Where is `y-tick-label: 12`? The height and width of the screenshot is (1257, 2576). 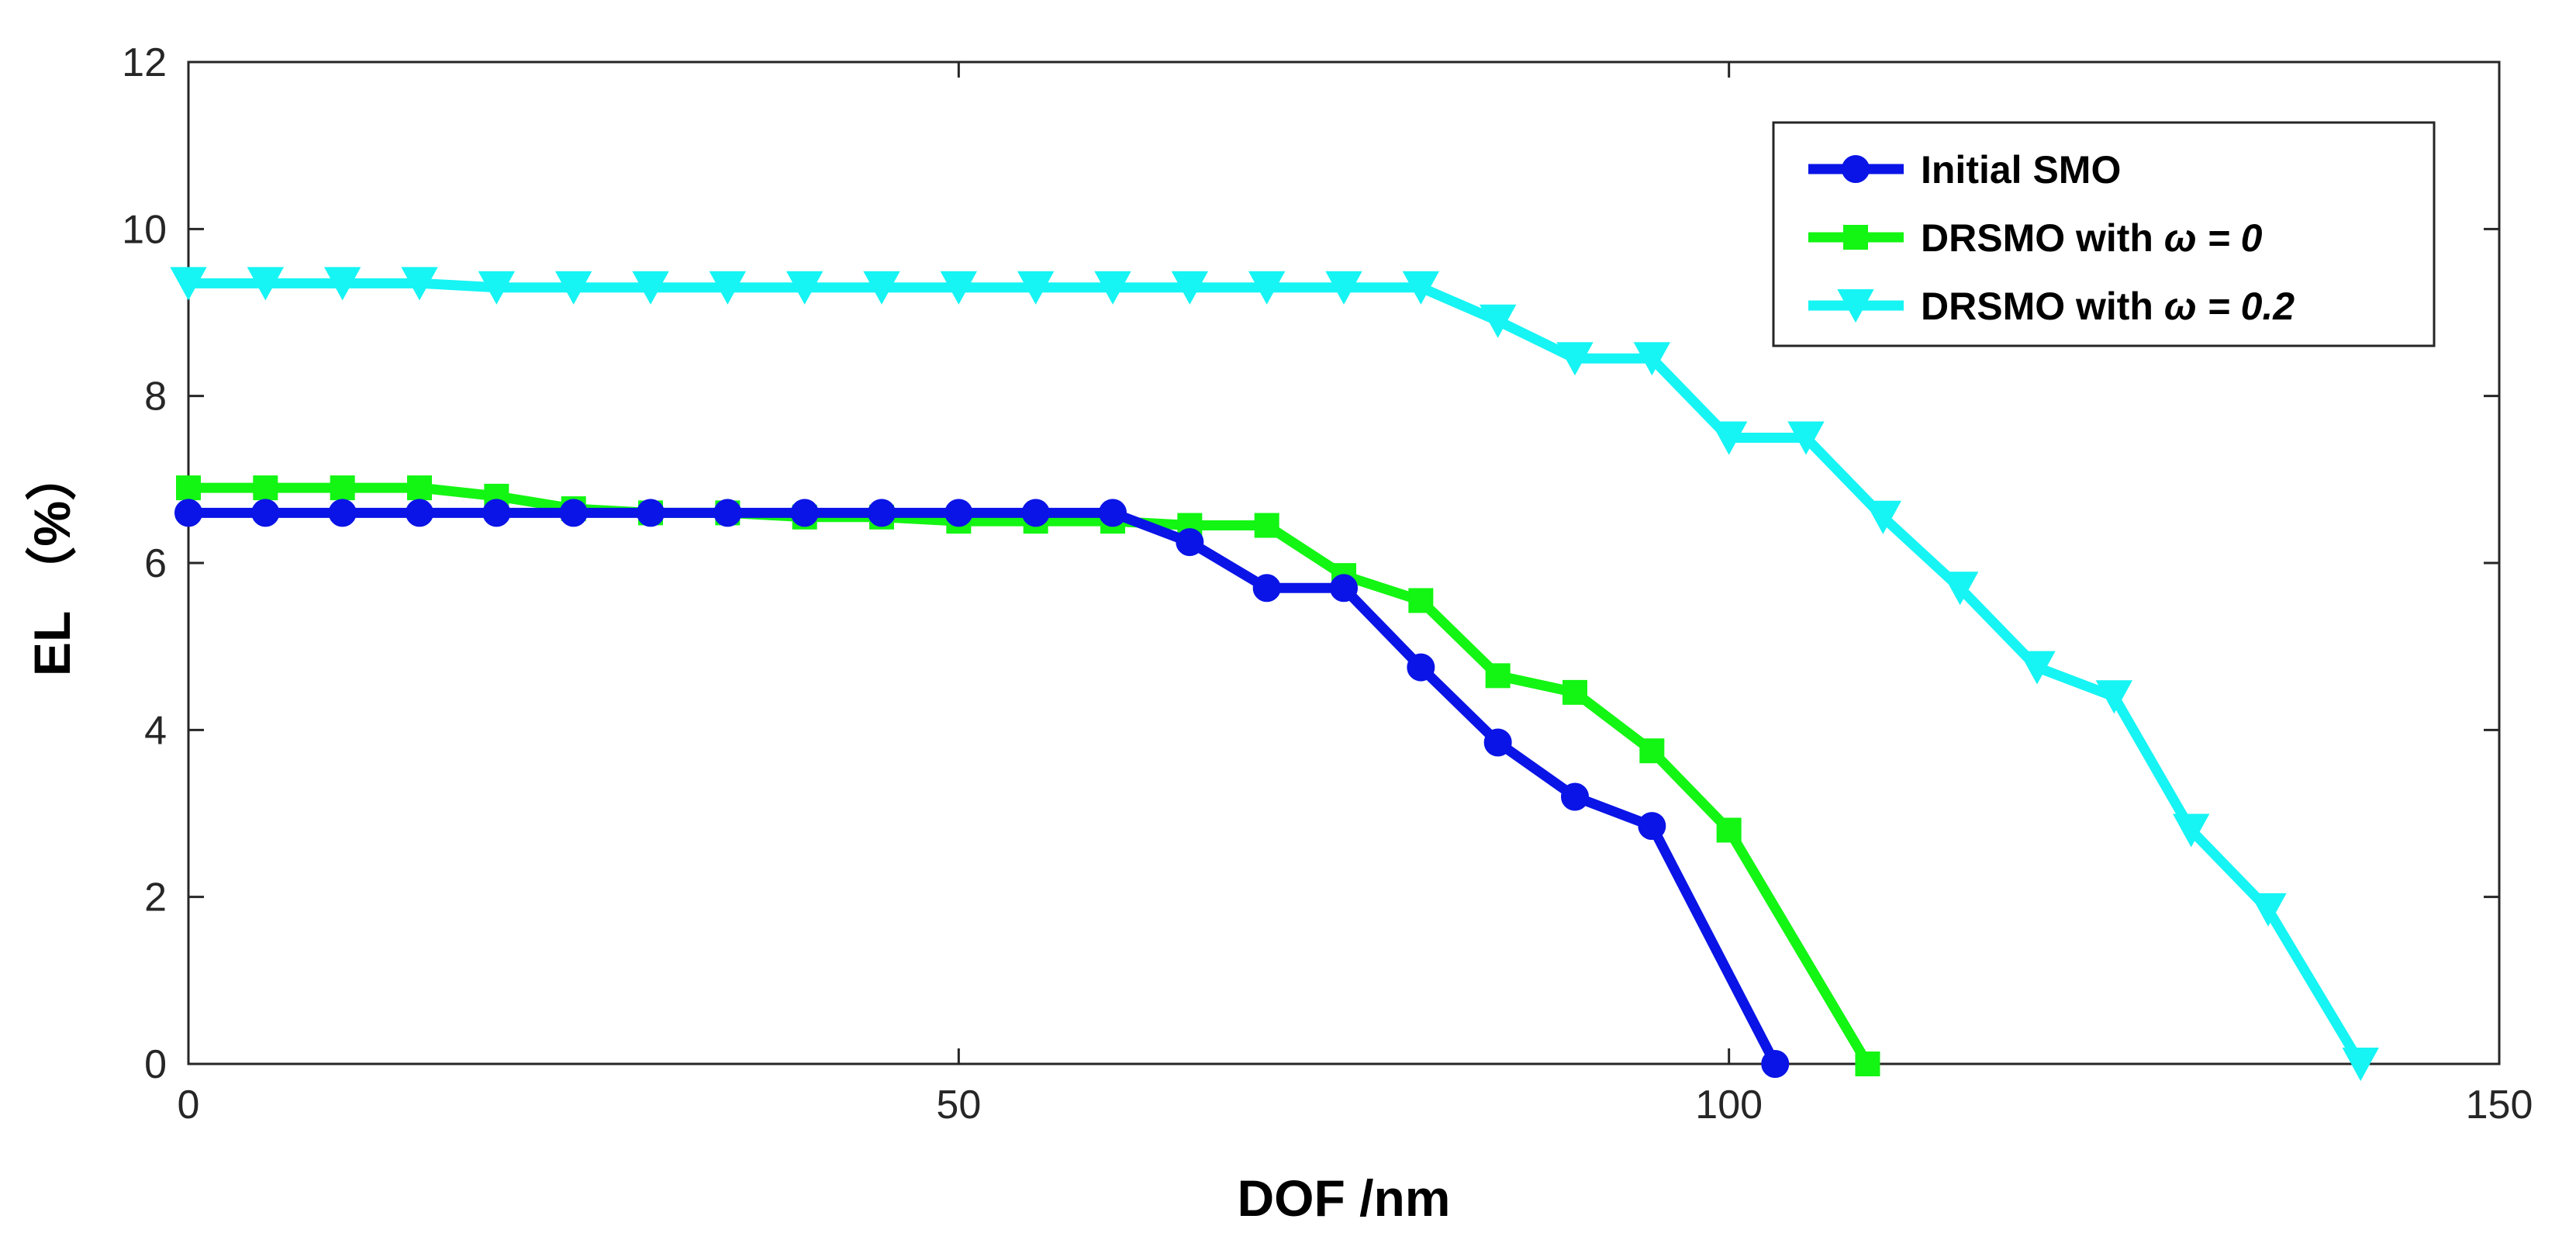 y-tick-label: 12 is located at coordinates (144, 63).